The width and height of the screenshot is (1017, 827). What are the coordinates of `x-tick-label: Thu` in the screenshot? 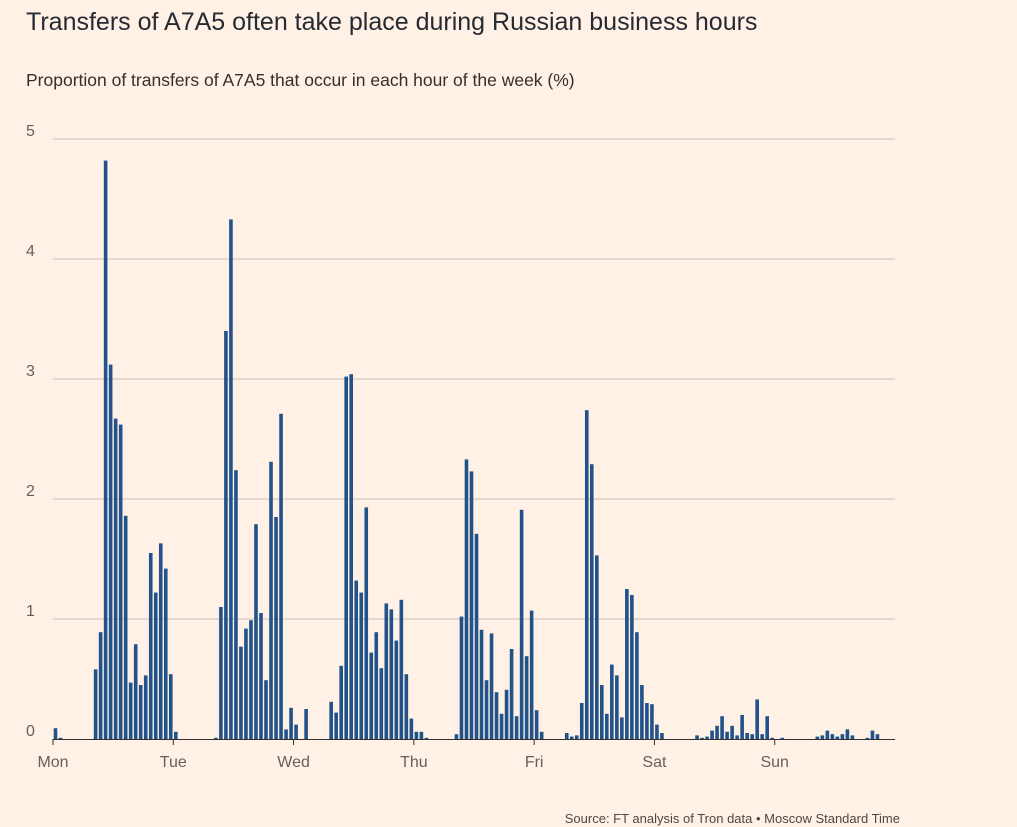 It's located at (414, 762).